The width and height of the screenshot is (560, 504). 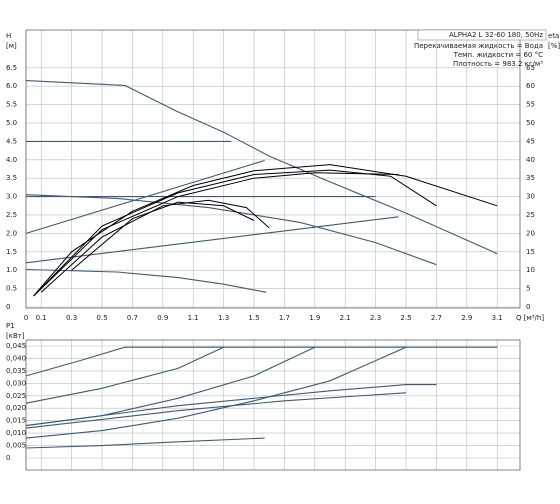 I want to click on y-tick-label: 0,030, so click(x=16, y=383).